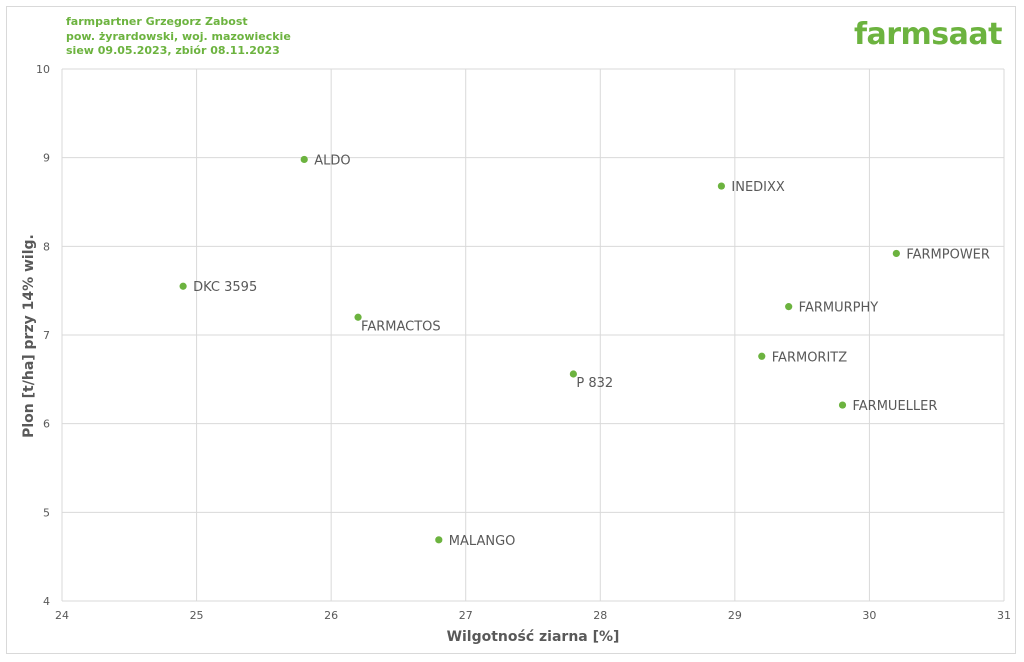 The width and height of the screenshot is (1024, 662). Describe the element at coordinates (157, 21) in the screenshot. I see `header-line-1: farmpartner Grzegorz Zabost` at that location.